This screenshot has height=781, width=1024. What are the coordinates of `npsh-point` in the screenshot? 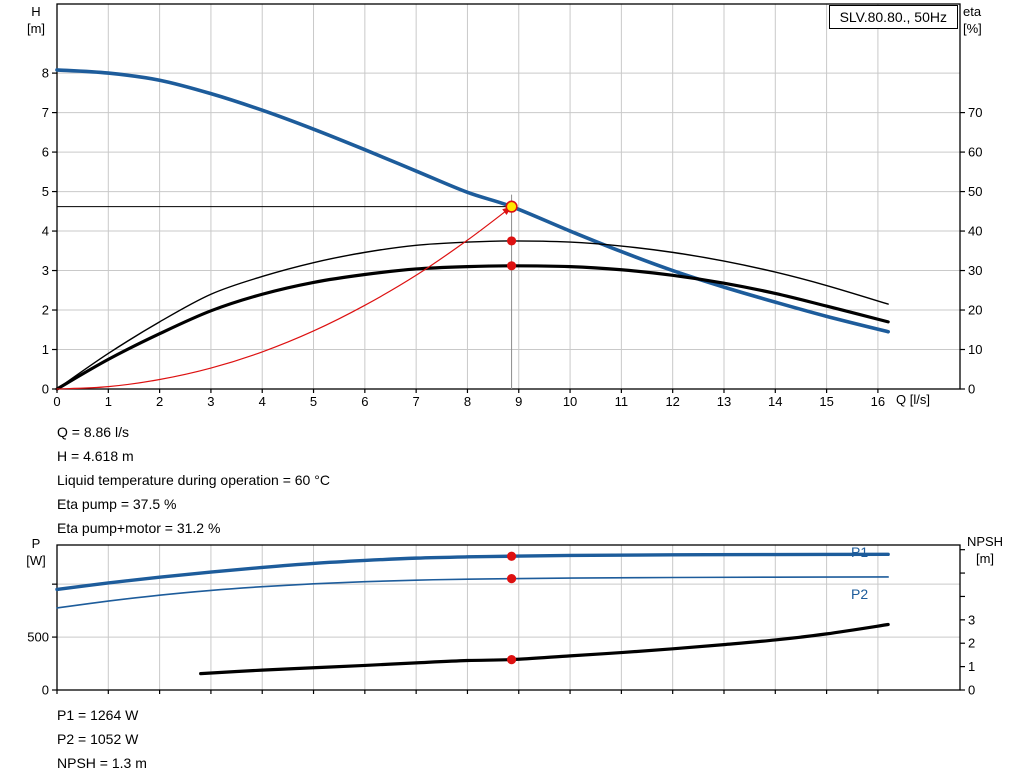 It's located at (511, 659).